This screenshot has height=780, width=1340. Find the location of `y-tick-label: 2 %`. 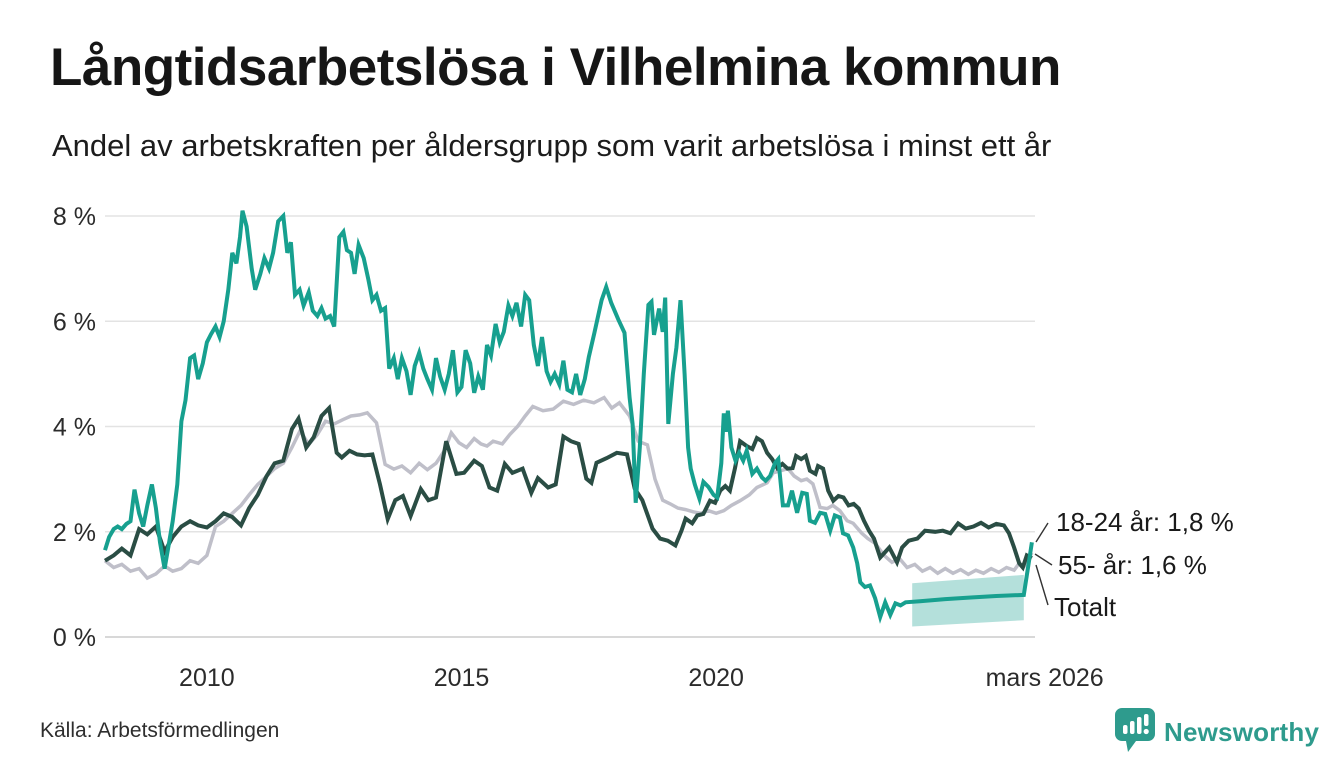

y-tick-label: 2 % is located at coordinates (74, 533).